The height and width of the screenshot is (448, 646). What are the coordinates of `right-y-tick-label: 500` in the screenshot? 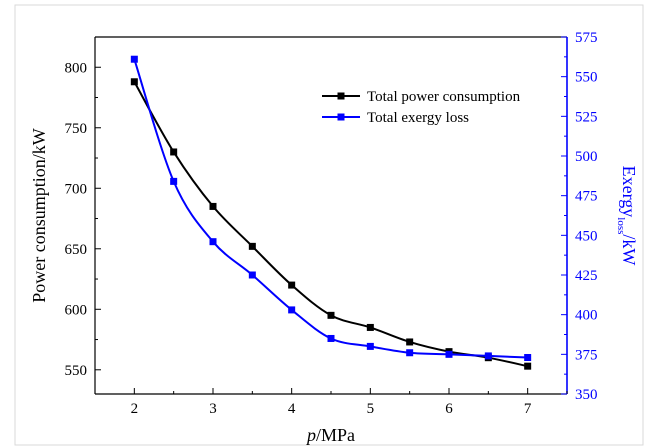 It's located at (586, 157).